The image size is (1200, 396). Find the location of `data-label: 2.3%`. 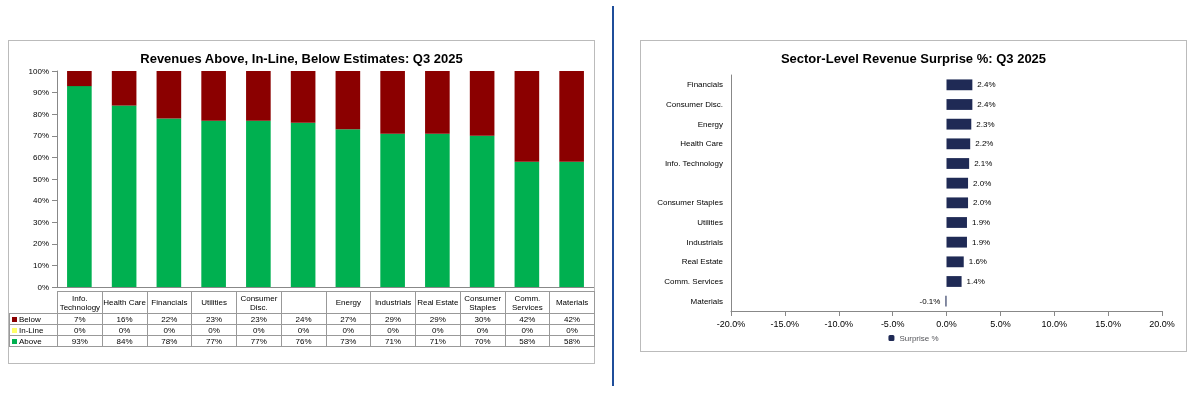

data-label: 2.3% is located at coordinates (985, 124).